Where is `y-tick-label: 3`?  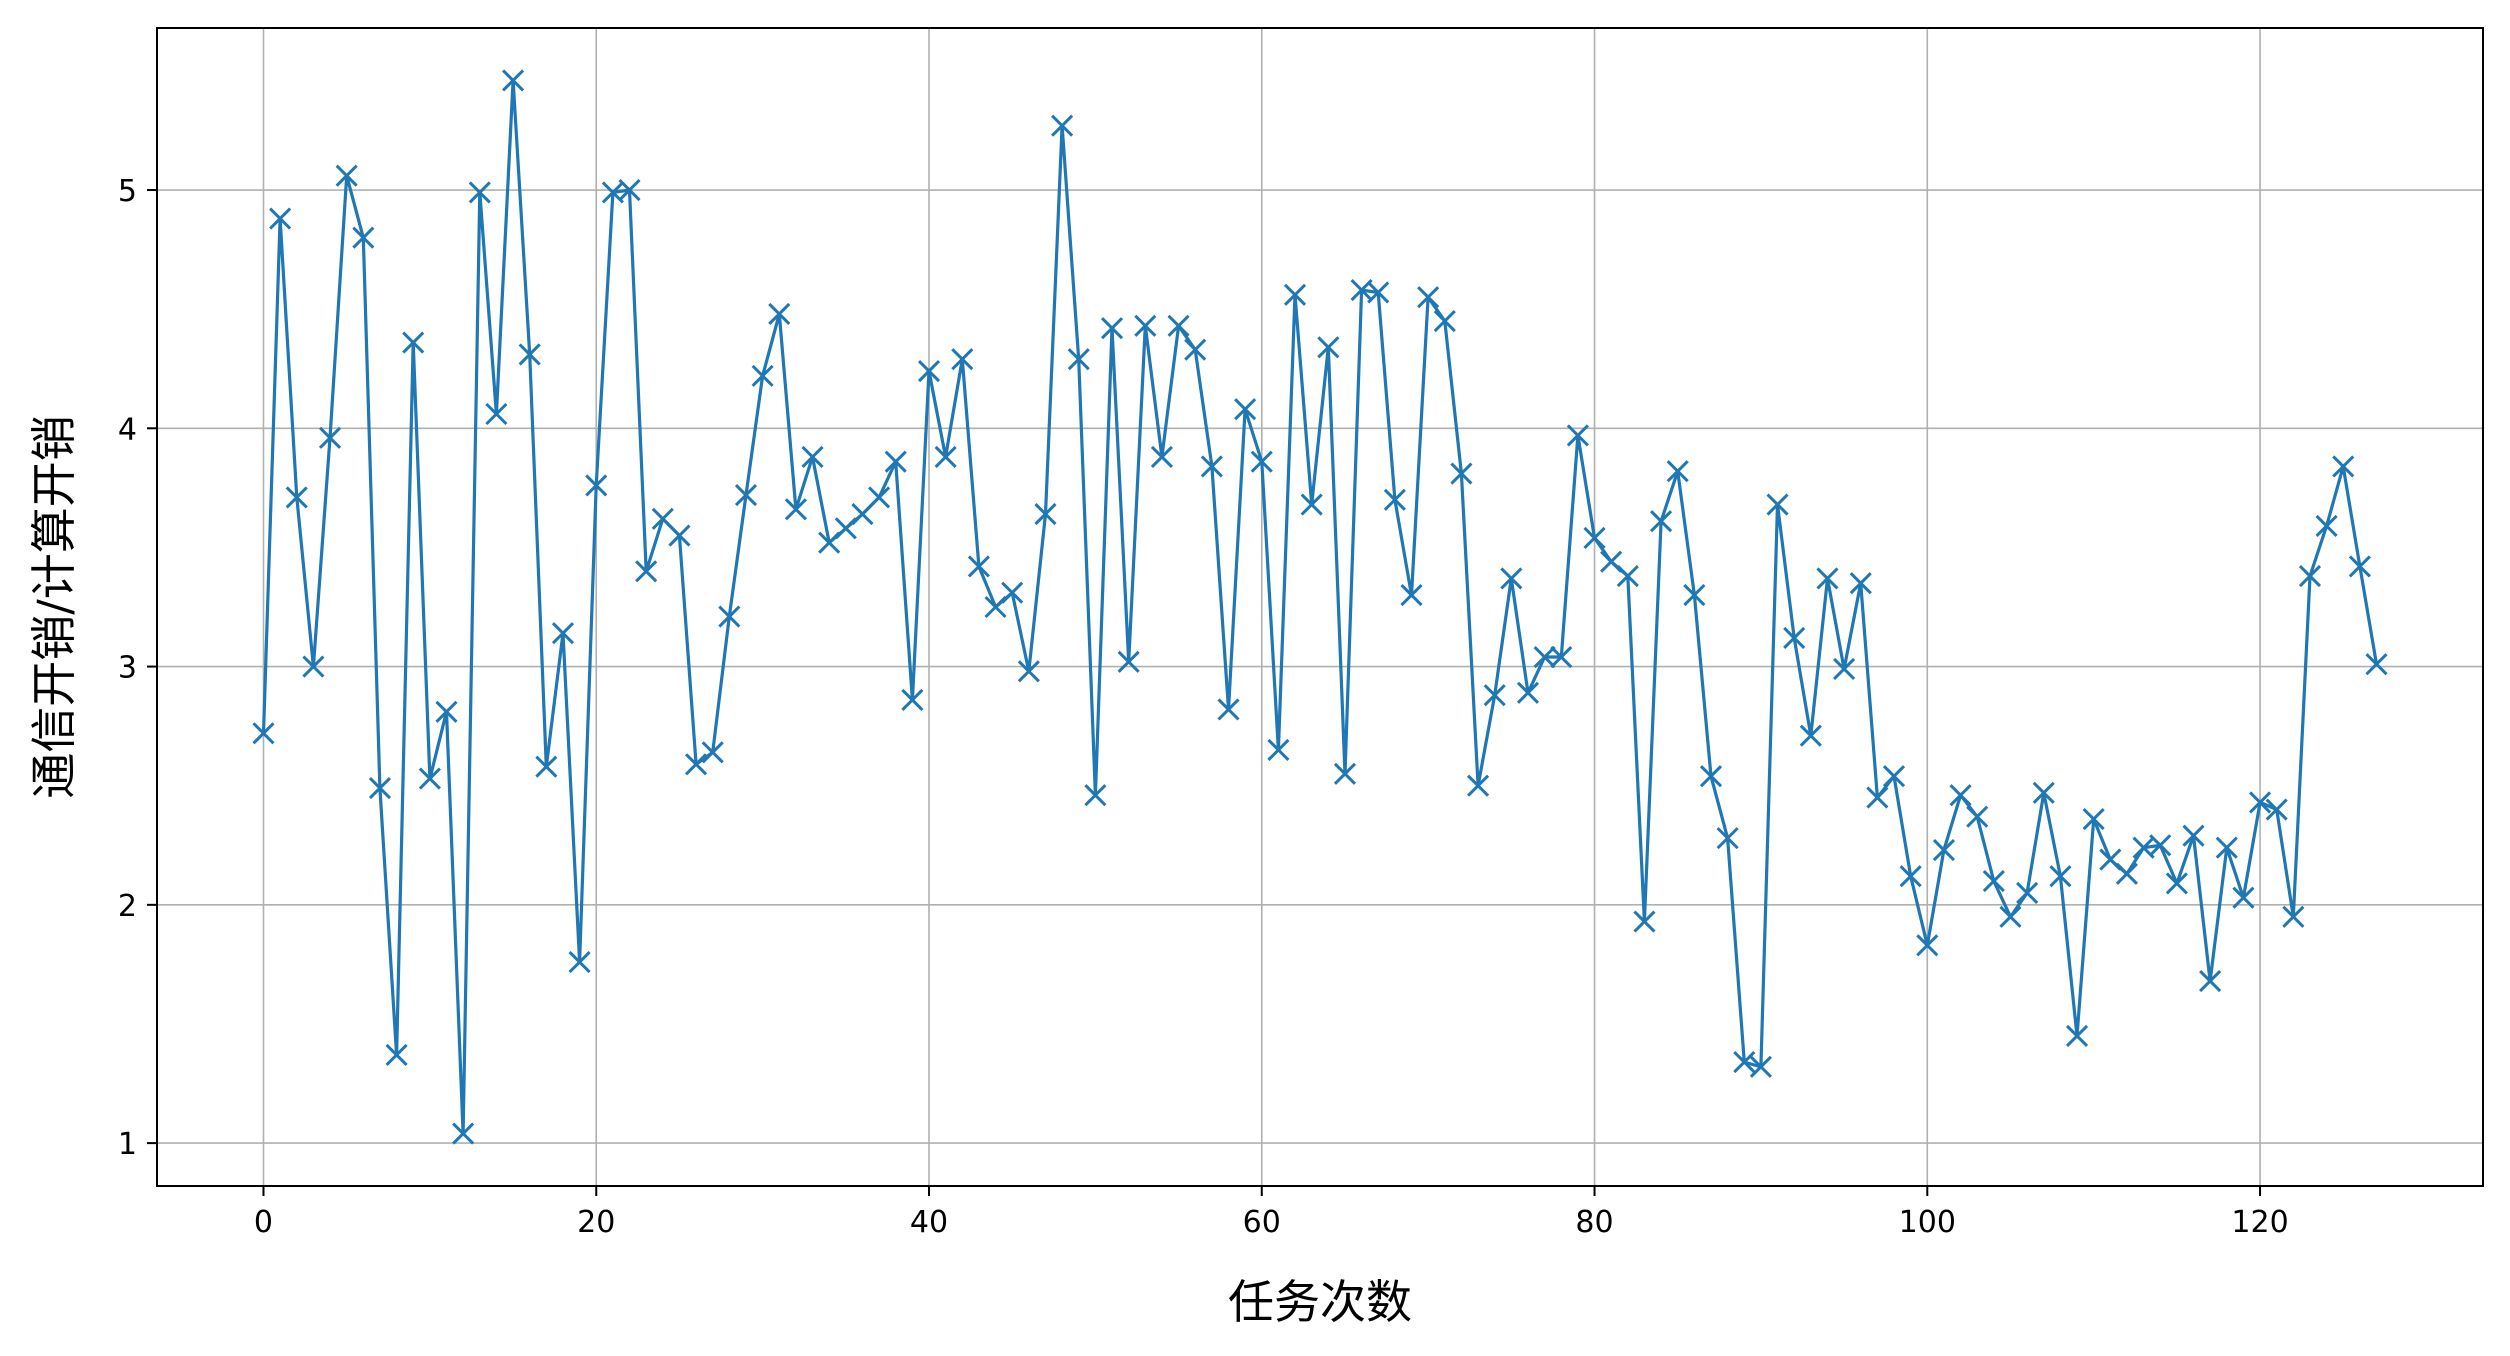
y-tick-label: 3 is located at coordinates (127, 668).